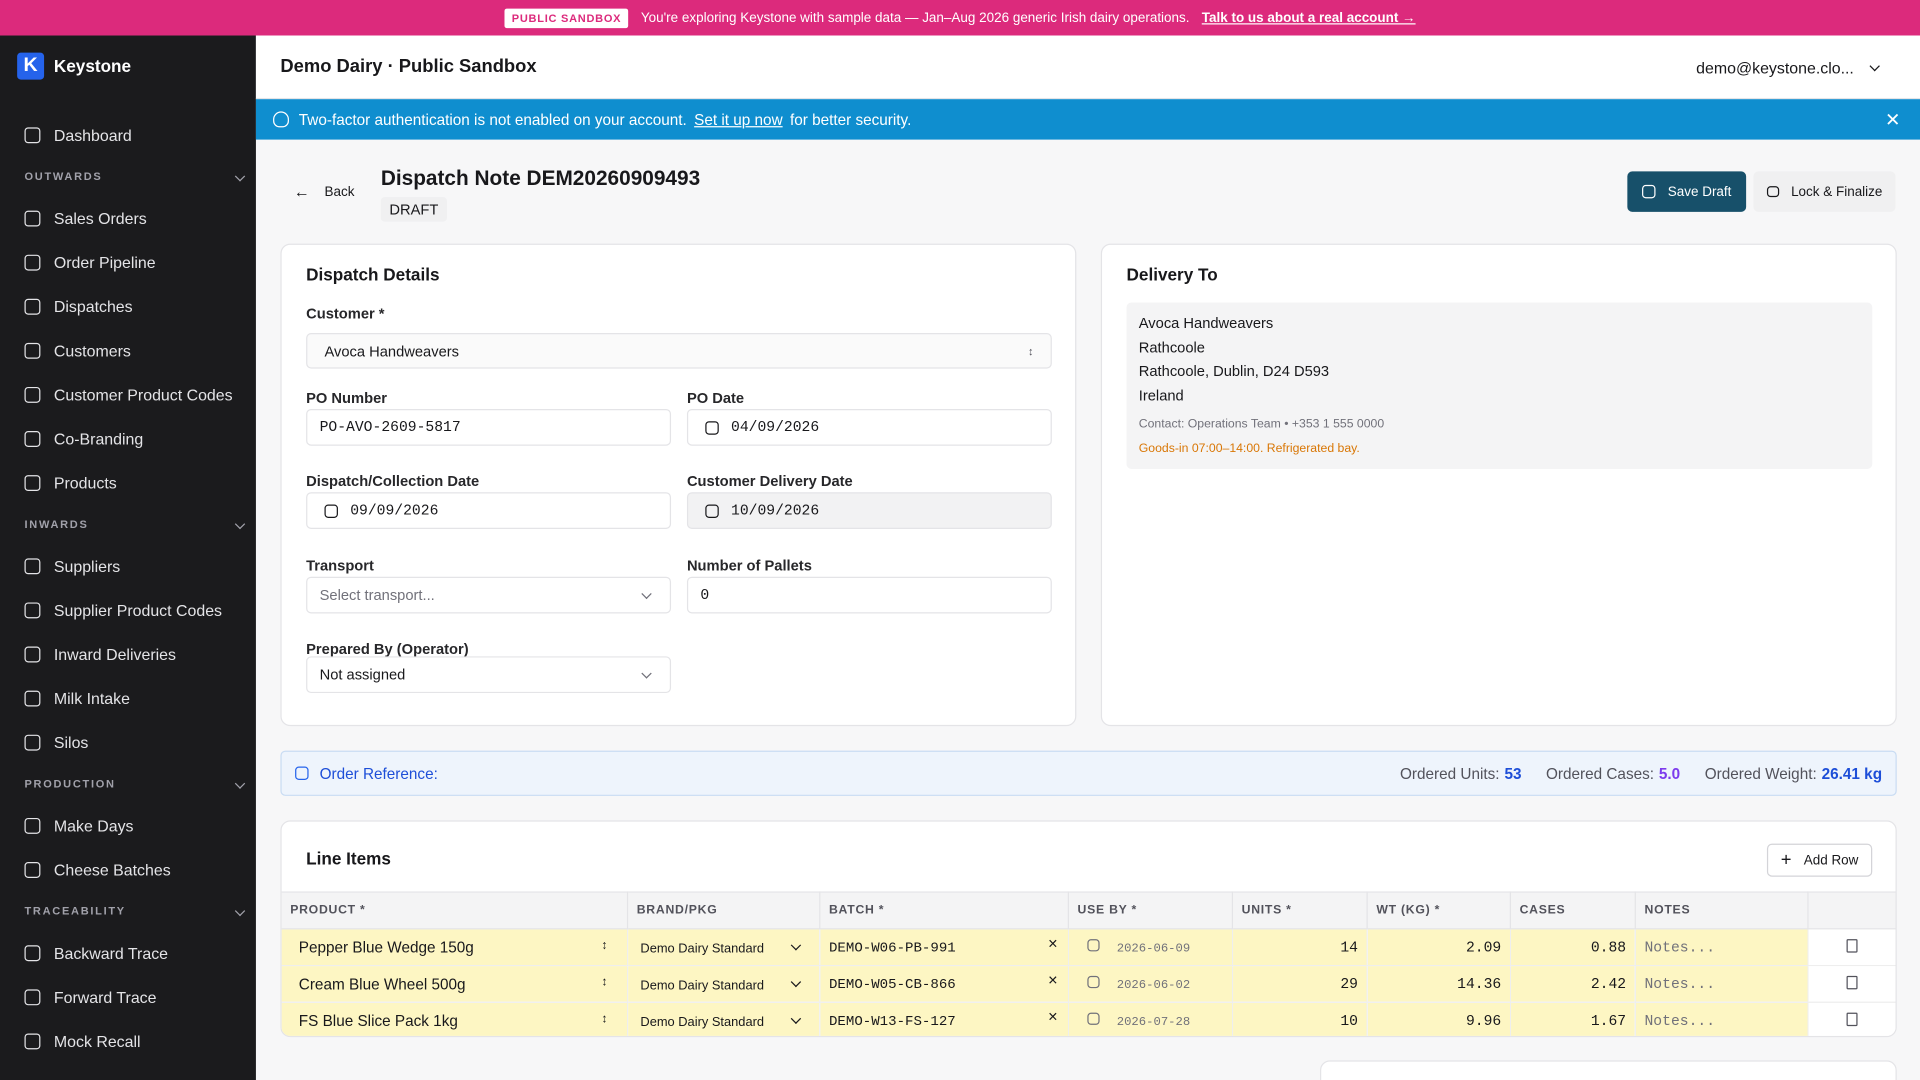  I want to click on cell: 2026-06-02, so click(1150, 983).